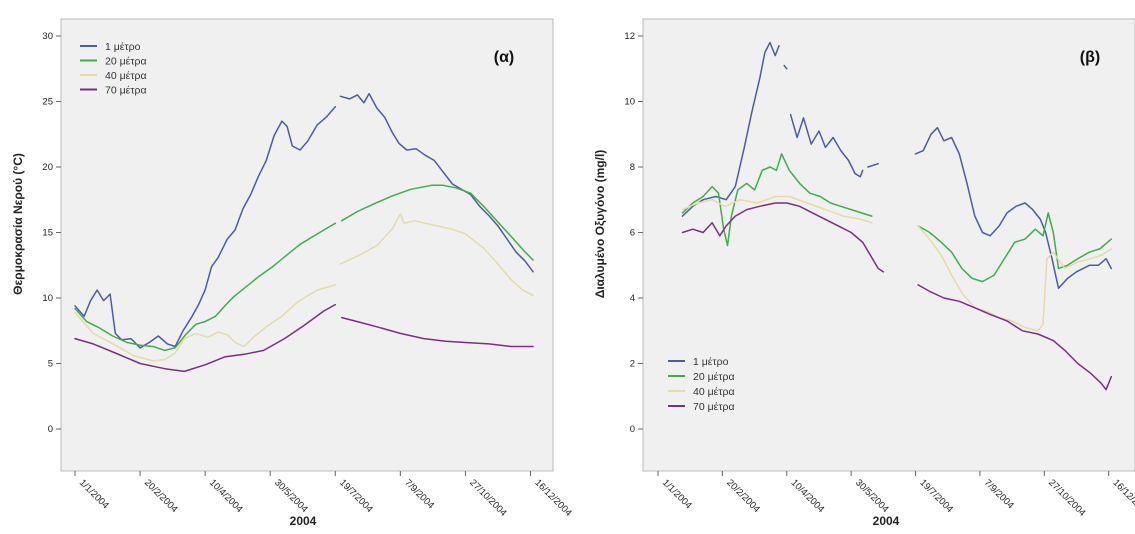 This screenshot has width=1135, height=534. I want to click on y-tick-label: 2, so click(632, 364).